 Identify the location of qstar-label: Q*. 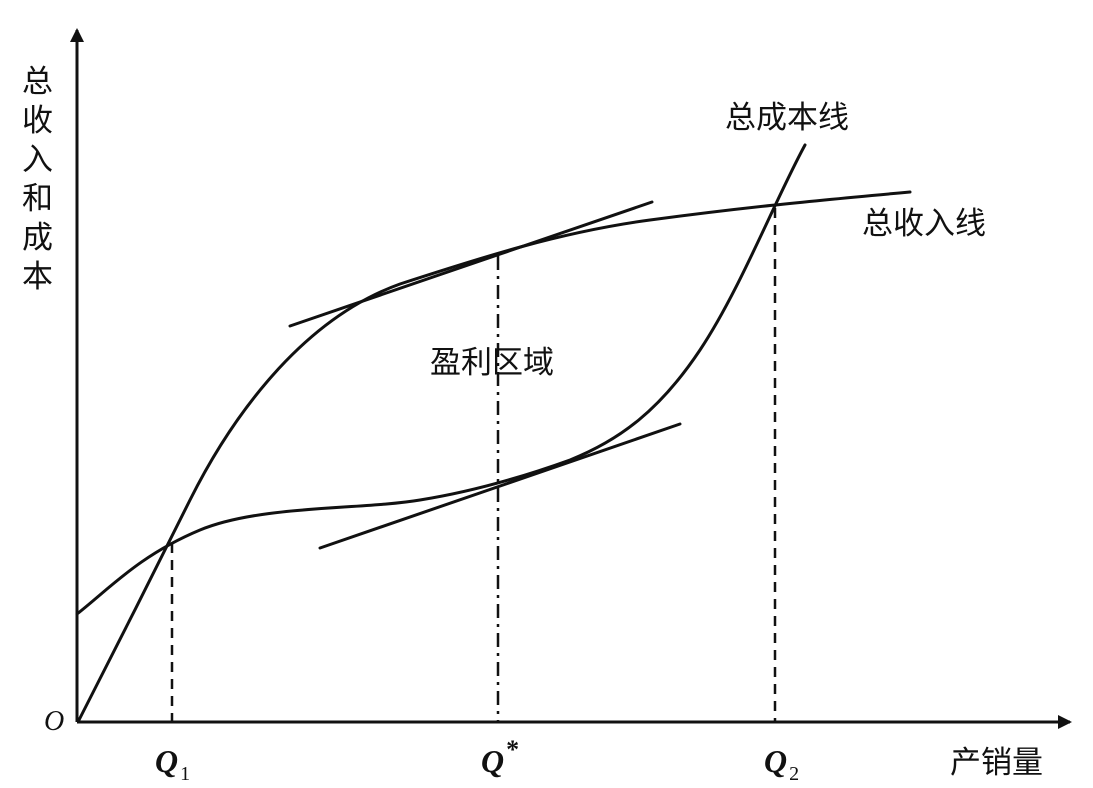
(500, 757).